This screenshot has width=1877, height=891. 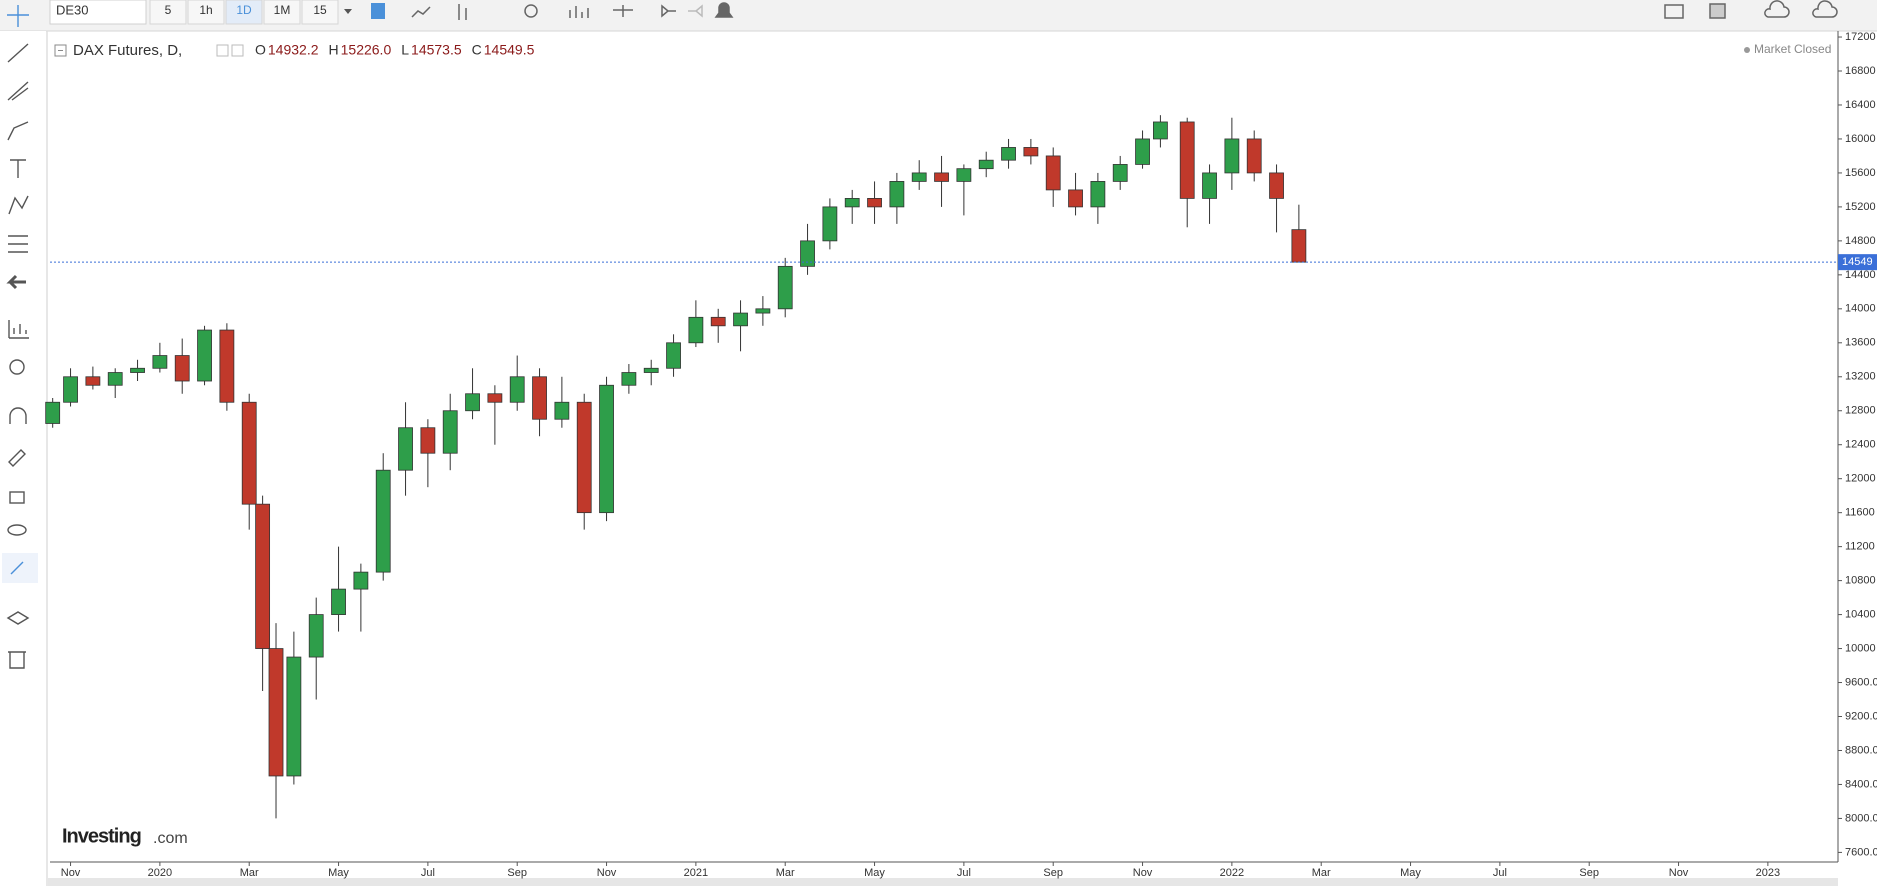 I want to click on y-tick-label: 16800, so click(x=1860, y=71).